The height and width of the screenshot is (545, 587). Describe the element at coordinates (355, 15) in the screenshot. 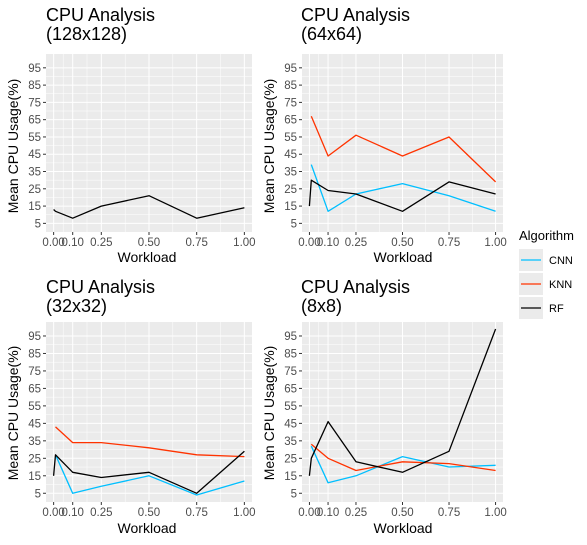

I see `panel-2-title-line-1: CPU Analysis` at that location.